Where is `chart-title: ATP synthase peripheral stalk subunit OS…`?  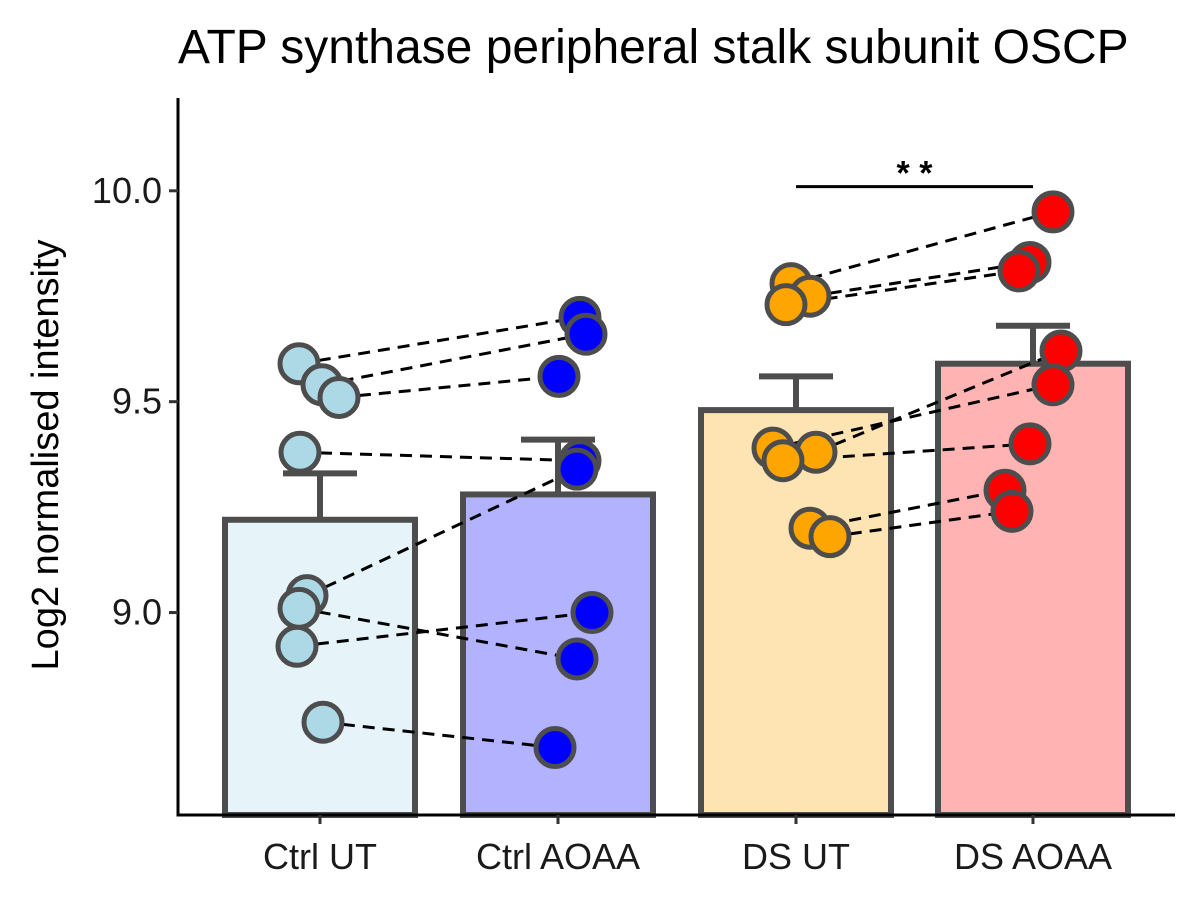 chart-title: ATP synthase peripheral stalk subunit OS… is located at coordinates (653, 47).